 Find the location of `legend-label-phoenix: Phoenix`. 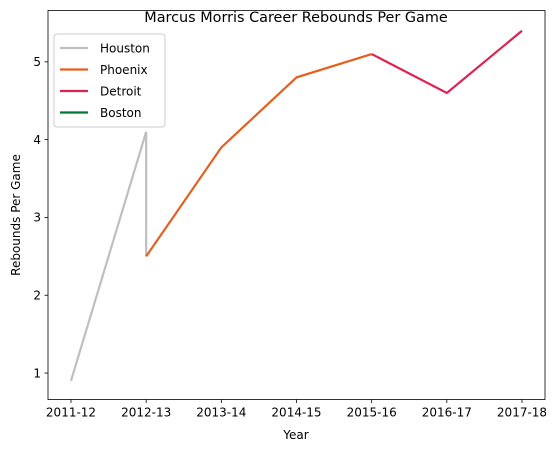

legend-label-phoenix: Phoenix is located at coordinates (124, 70).